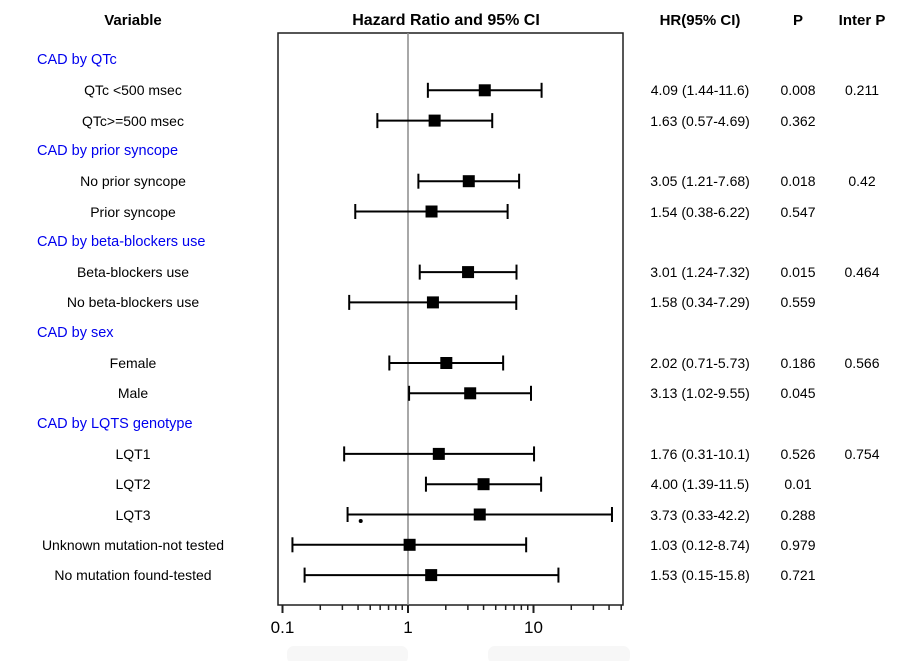 The image size is (900, 661). Describe the element at coordinates (700, 393) in the screenshot. I see `hr-ci-value: 3.13 (1.02-9.55)` at that location.